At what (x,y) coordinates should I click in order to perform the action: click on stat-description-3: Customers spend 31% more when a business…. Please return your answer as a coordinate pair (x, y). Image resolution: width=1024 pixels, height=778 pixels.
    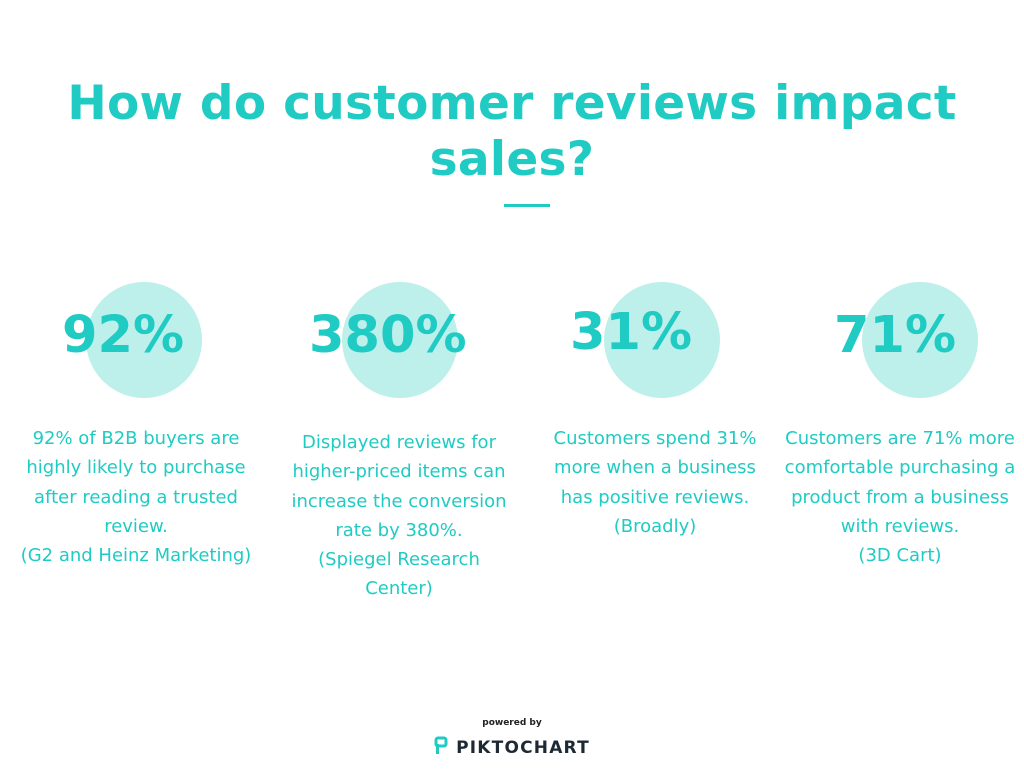
    Looking at the image, I should click on (655, 482).